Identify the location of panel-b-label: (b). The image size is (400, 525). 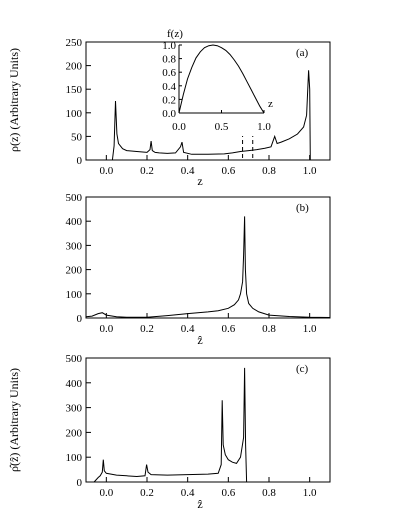
(302, 208).